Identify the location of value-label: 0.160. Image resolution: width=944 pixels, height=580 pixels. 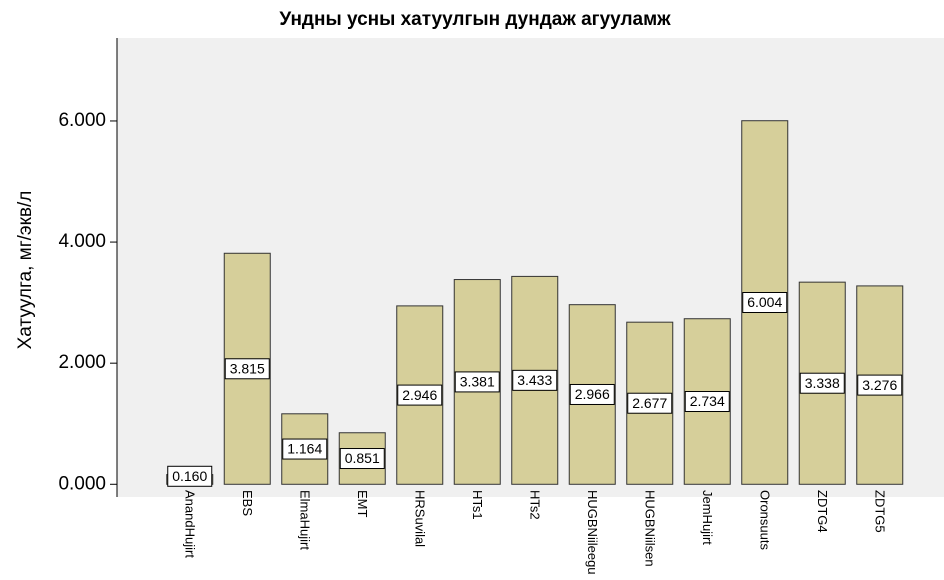
(189, 476).